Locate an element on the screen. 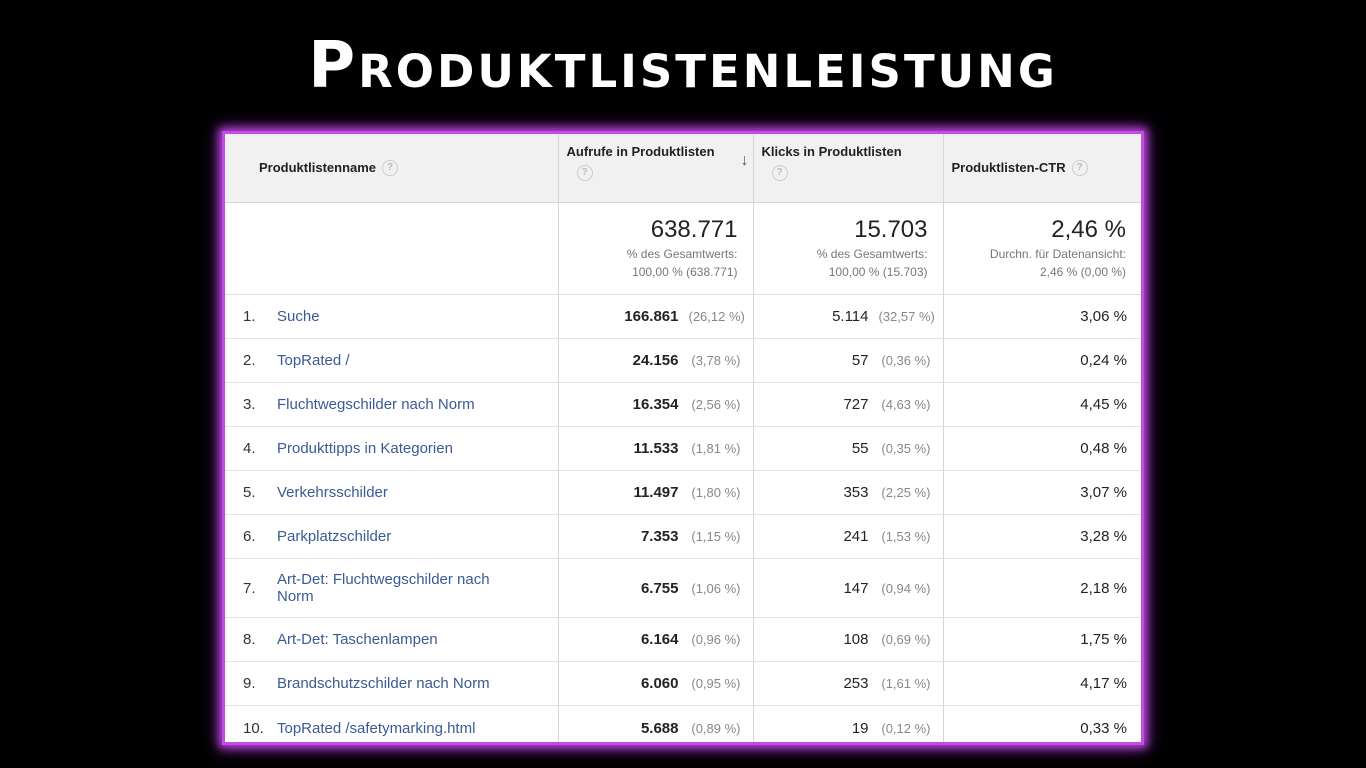 The image size is (1366, 768). header-product-list-name: Produktlistenname? is located at coordinates (391, 168).